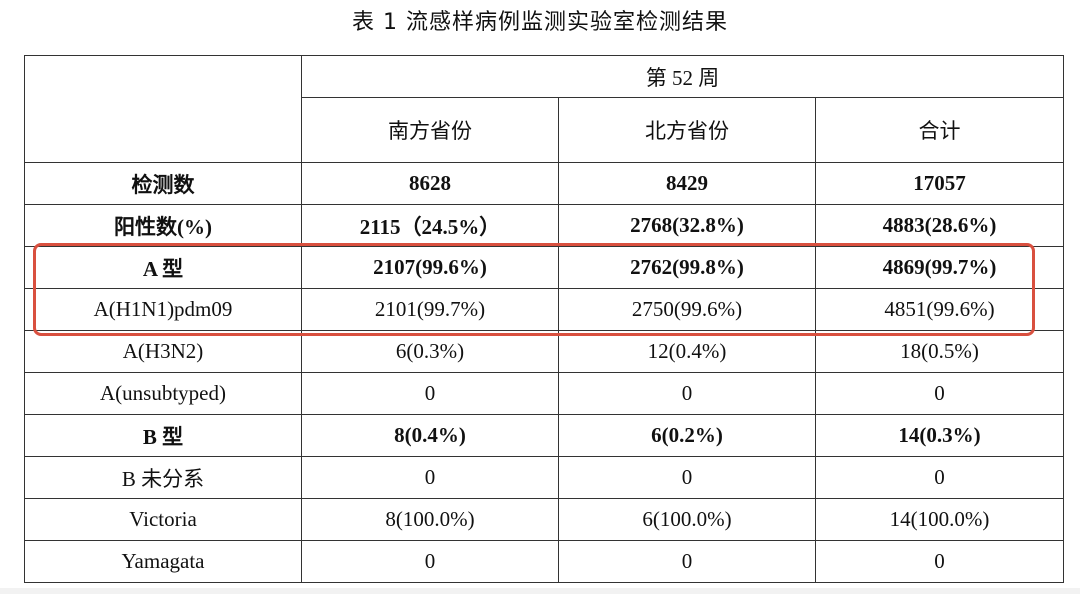 Image resolution: width=1080 pixels, height=594 pixels. I want to click on header-row-regions: 南方省份 北方省份 合计, so click(544, 130).